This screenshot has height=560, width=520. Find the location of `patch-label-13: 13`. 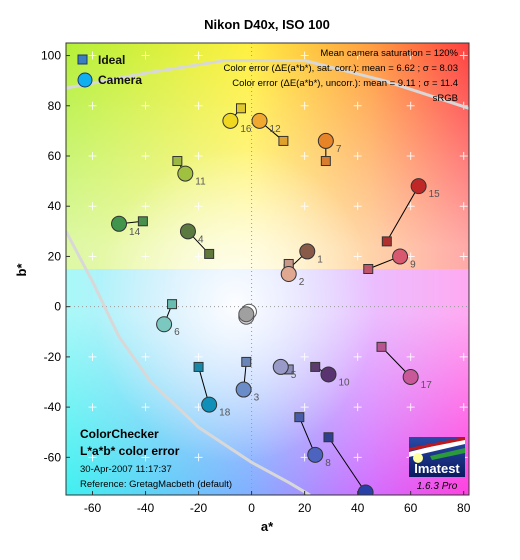

patch-label-13: 13 is located at coordinates (382, 500).